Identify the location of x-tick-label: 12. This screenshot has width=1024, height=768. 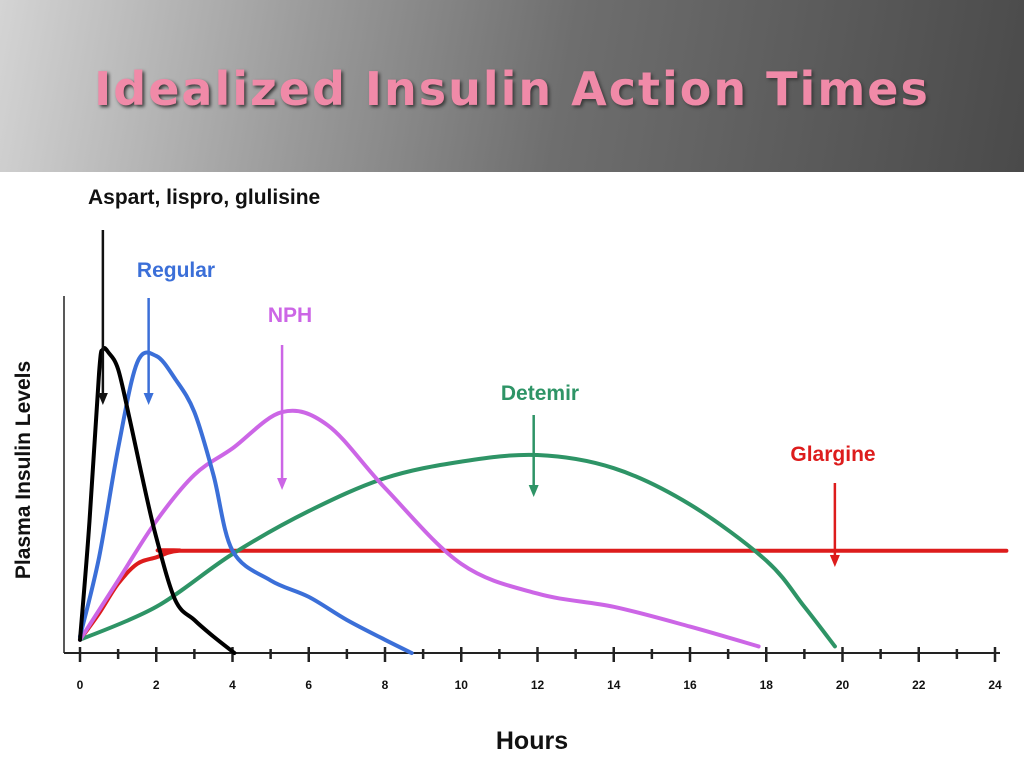
(538, 685).